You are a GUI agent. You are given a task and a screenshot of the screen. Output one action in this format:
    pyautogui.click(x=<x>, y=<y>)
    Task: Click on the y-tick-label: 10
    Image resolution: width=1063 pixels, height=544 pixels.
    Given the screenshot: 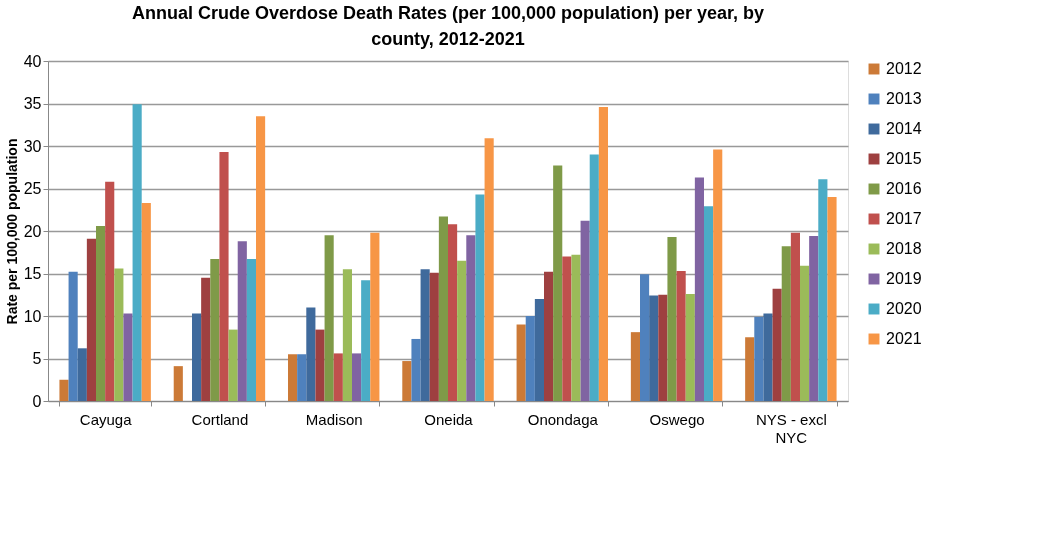 What is the action you would take?
    pyautogui.click(x=32, y=316)
    